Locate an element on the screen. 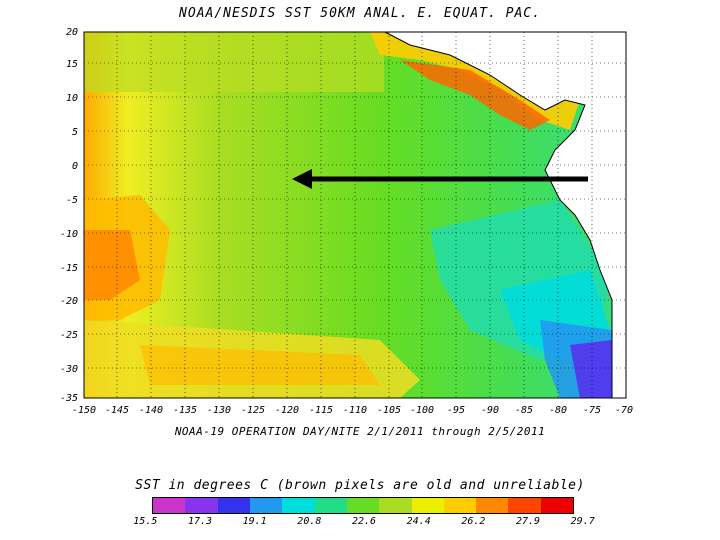 This screenshot has width=720, height=540. lat-tick: 20 is located at coordinates (72, 32).